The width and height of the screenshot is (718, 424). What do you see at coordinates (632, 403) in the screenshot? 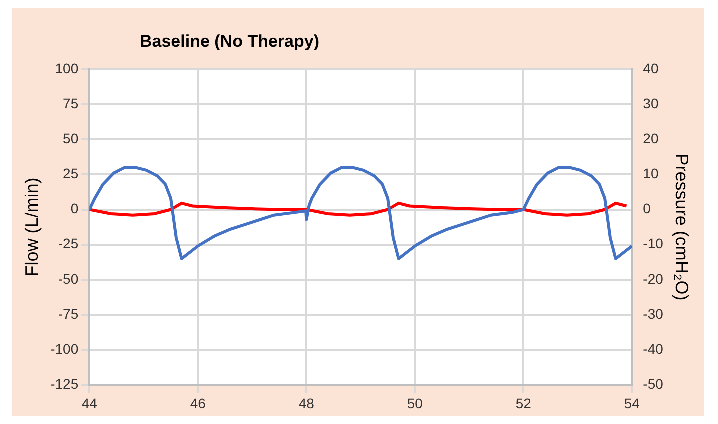
I see `x-tick-label: 54` at bounding box center [632, 403].